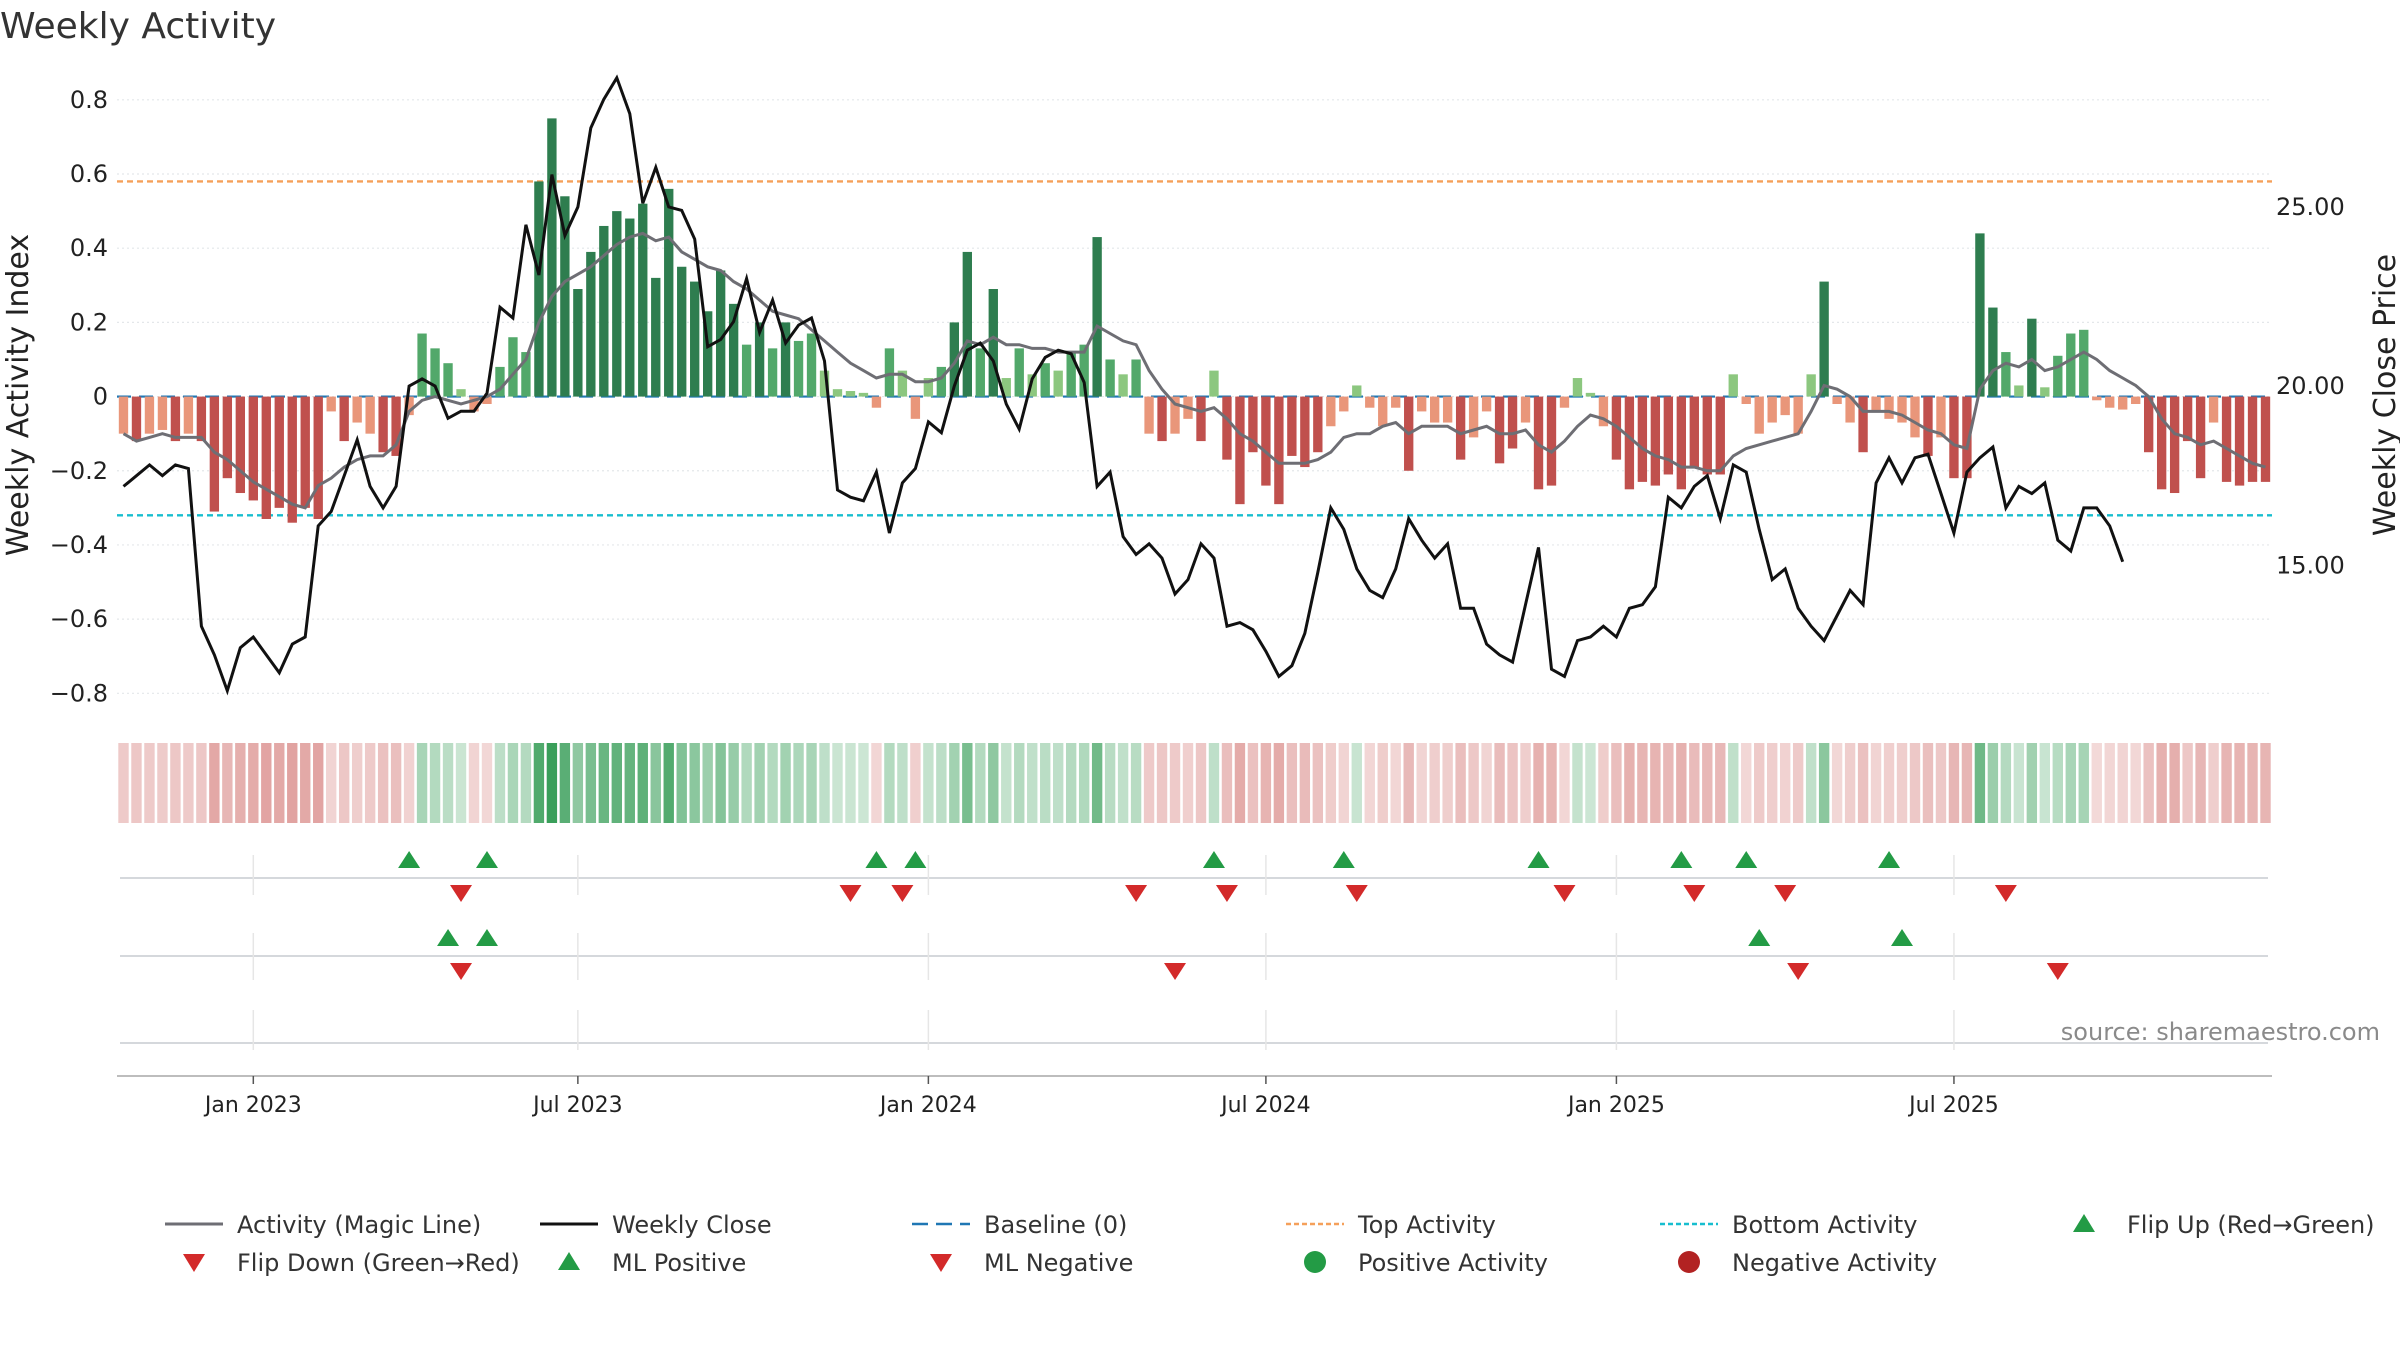 Image resolution: width=2400 pixels, height=1350 pixels. I want to click on legend-item: Flip Down (Green→Red), so click(351, 1263).